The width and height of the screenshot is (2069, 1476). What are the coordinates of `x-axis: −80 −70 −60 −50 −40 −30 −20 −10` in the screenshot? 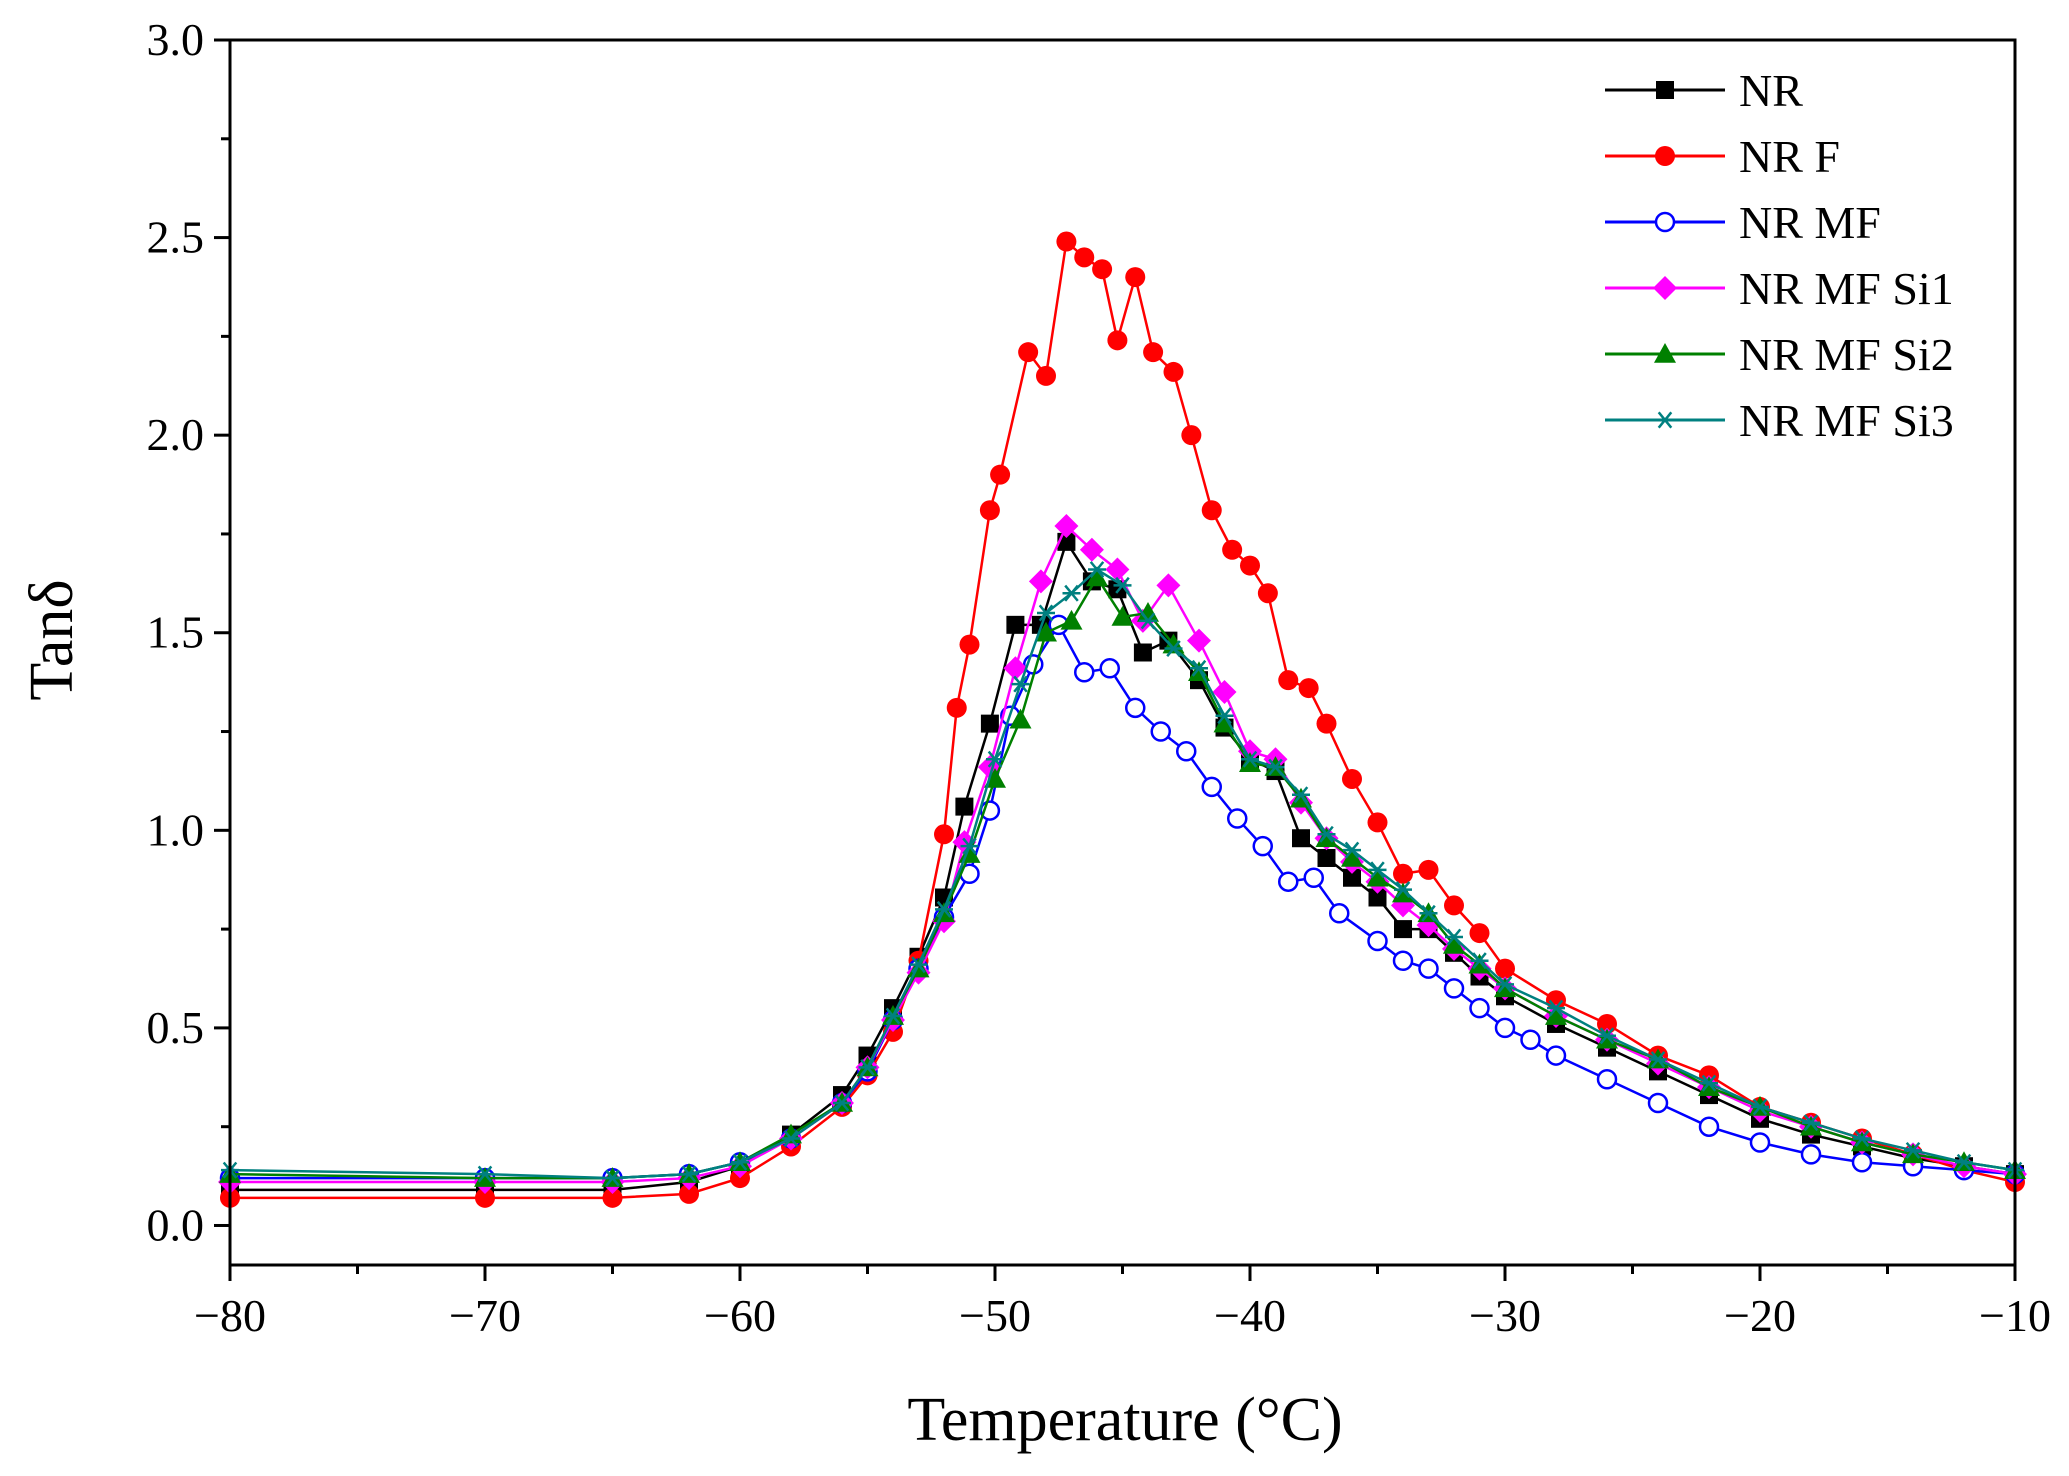 It's located at (1122, 1303).